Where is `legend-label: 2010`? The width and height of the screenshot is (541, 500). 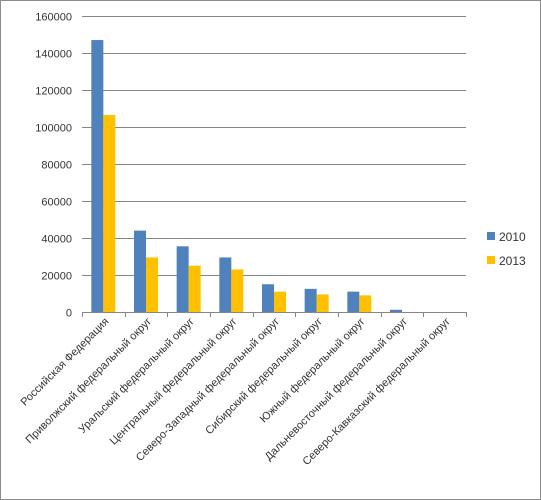 legend-label: 2010 is located at coordinates (512, 237).